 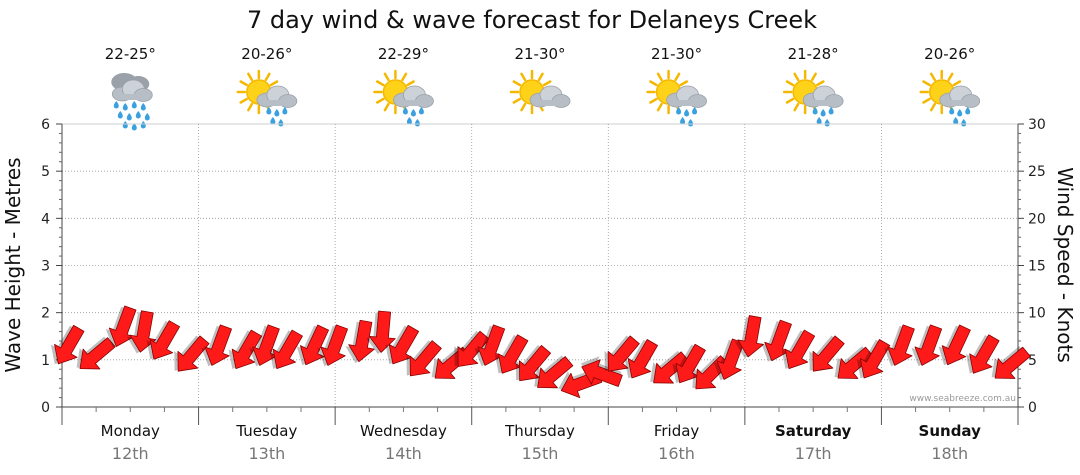 I want to click on sun-cloud-icon, so click(x=540, y=92).